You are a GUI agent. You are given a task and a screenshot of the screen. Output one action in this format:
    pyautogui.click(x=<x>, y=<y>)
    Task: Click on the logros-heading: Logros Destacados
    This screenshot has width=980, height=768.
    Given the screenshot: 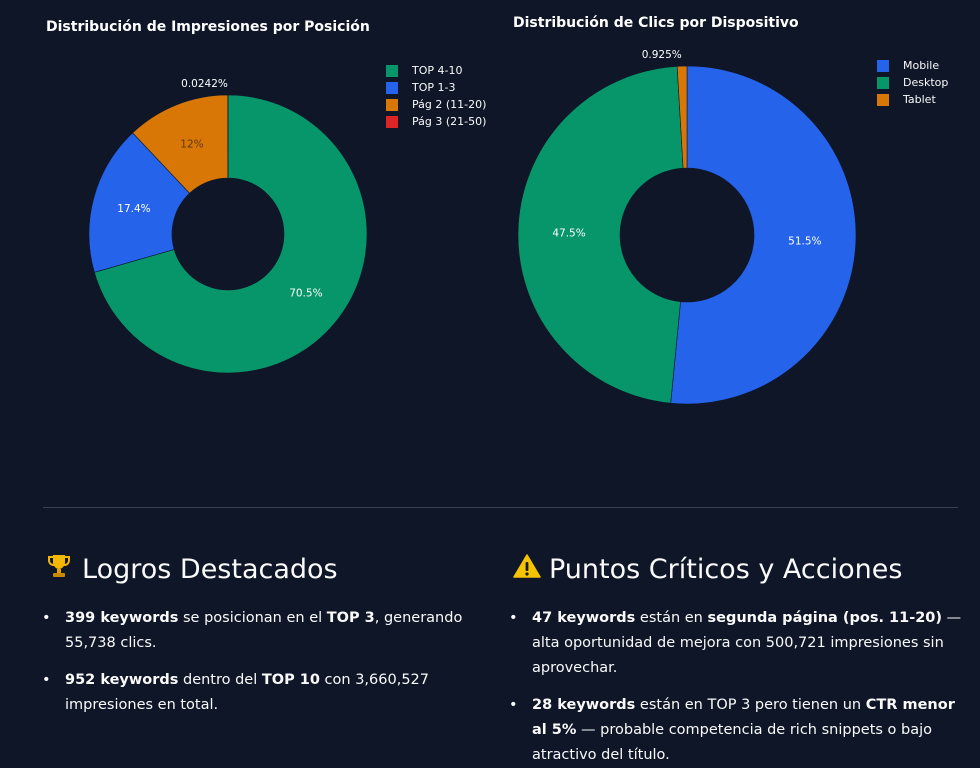 What is the action you would take?
    pyautogui.click(x=271, y=569)
    